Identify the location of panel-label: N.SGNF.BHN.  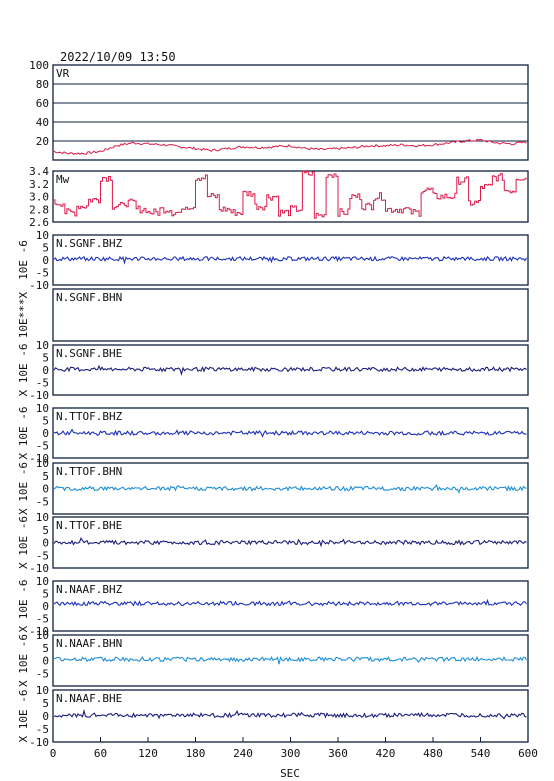
(89, 297).